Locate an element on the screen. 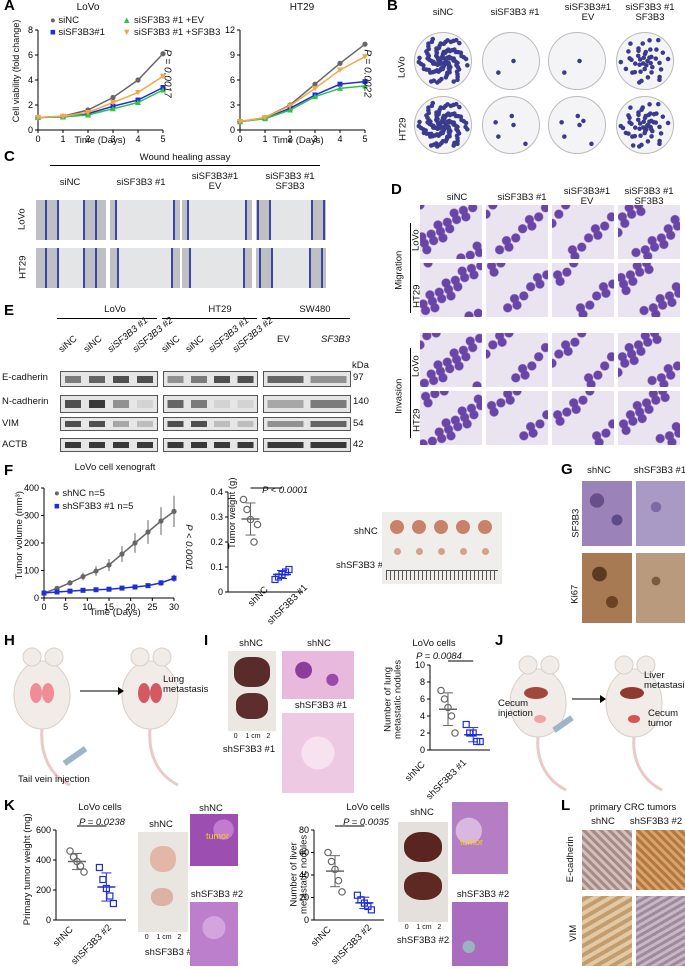 This screenshot has width=685, height=969. label-liver-metastasis: Liver metastasis is located at coordinates (664, 681).